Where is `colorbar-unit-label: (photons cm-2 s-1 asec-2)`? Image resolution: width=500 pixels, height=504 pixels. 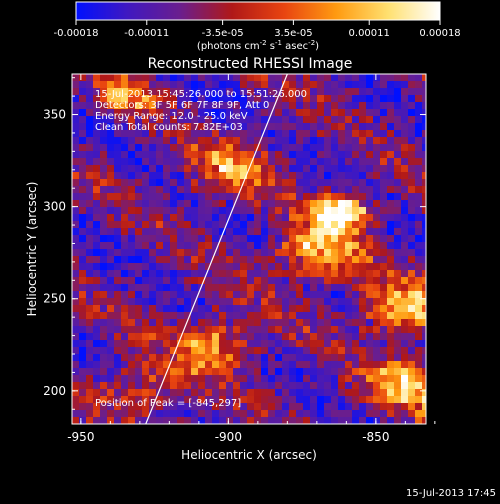 colorbar-unit-label: (photons cm-2 s-1 asec-2) is located at coordinates (258, 45).